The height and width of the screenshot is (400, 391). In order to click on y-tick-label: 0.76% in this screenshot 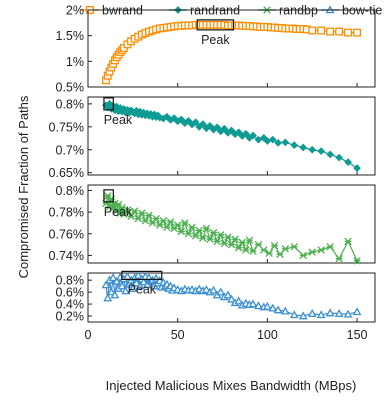, I will do `click(66, 234)`.